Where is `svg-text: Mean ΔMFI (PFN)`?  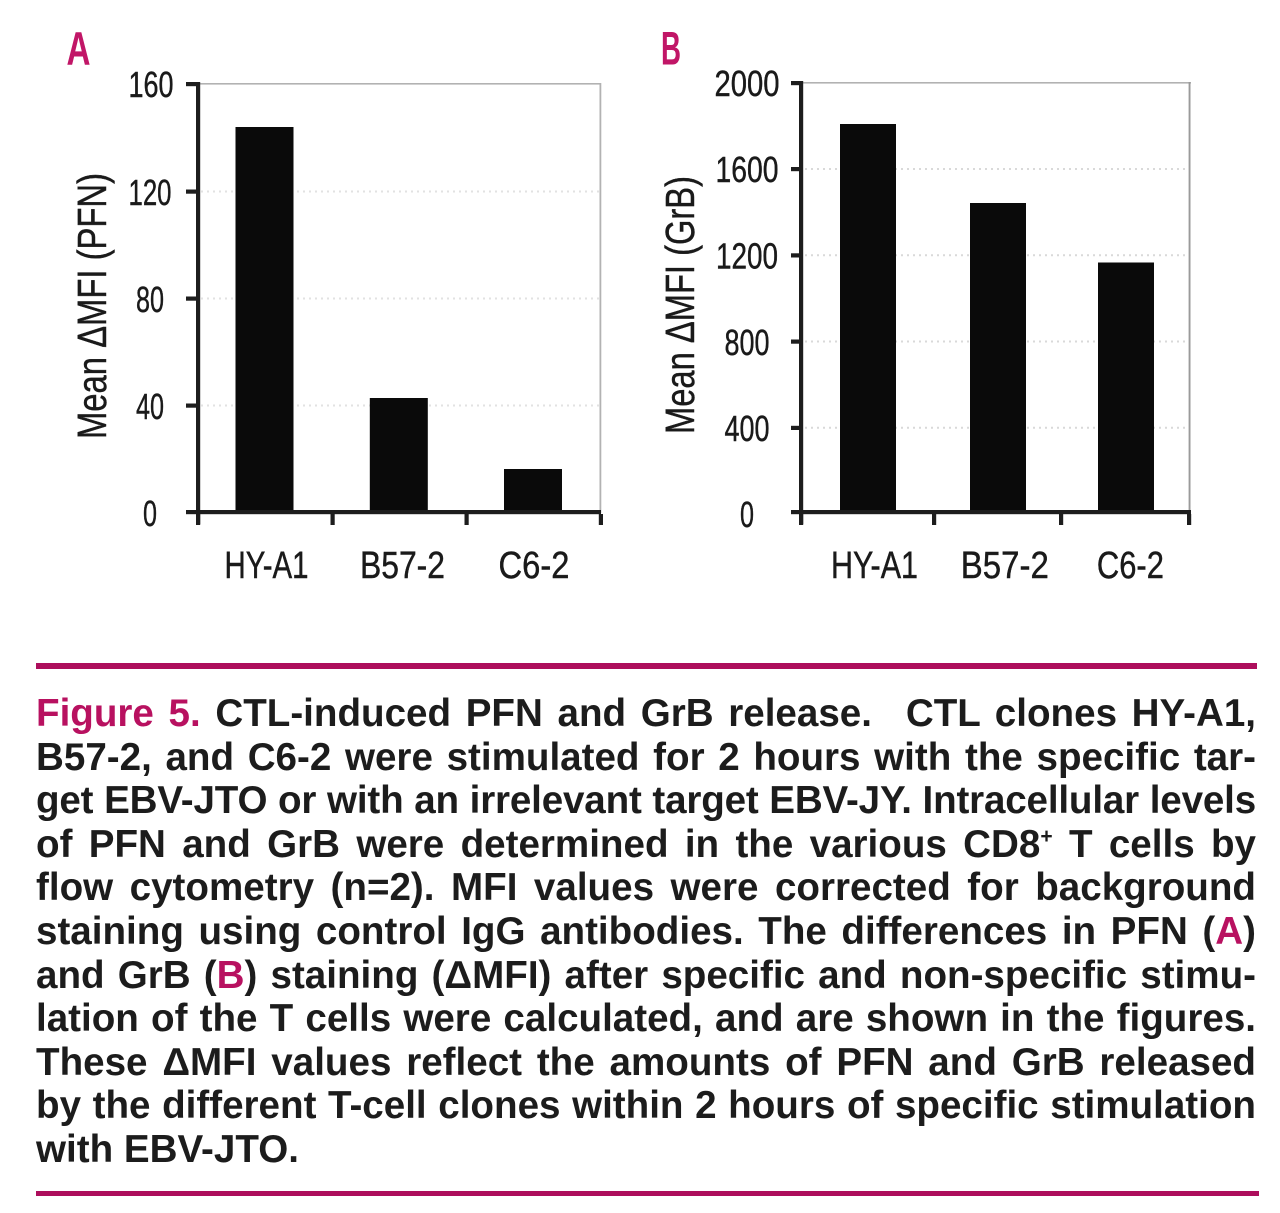 svg-text: Mean ΔMFI (PFN) is located at coordinates (92, 306).